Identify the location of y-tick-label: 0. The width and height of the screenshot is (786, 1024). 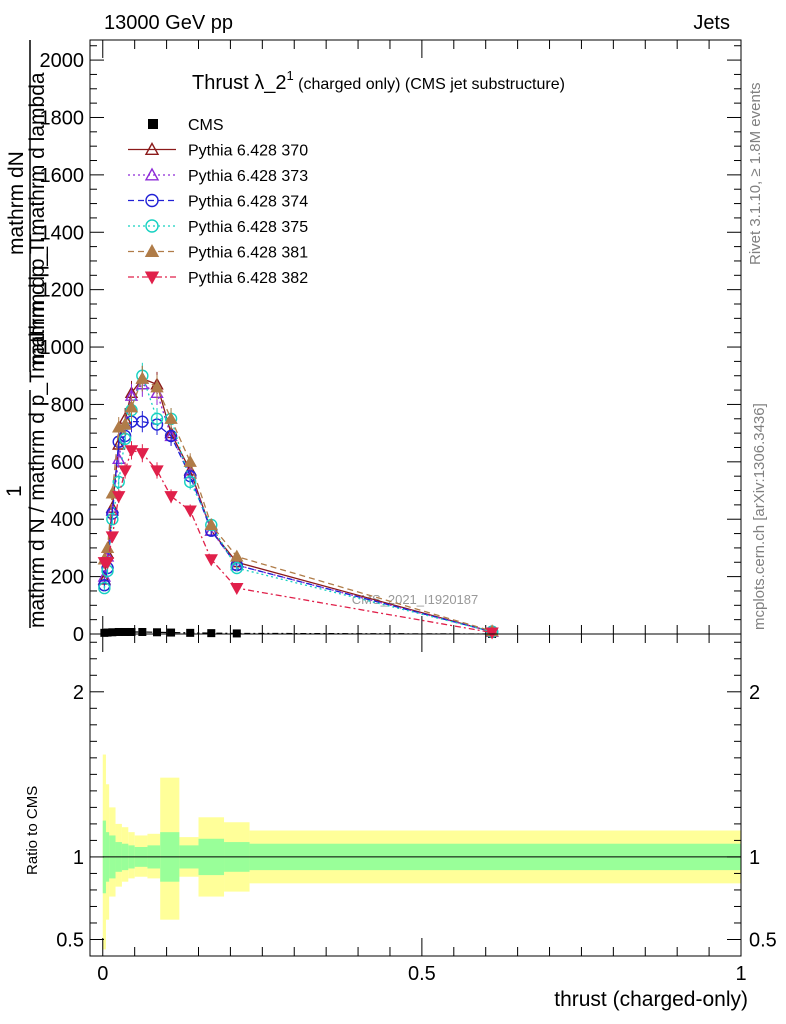
(78, 635).